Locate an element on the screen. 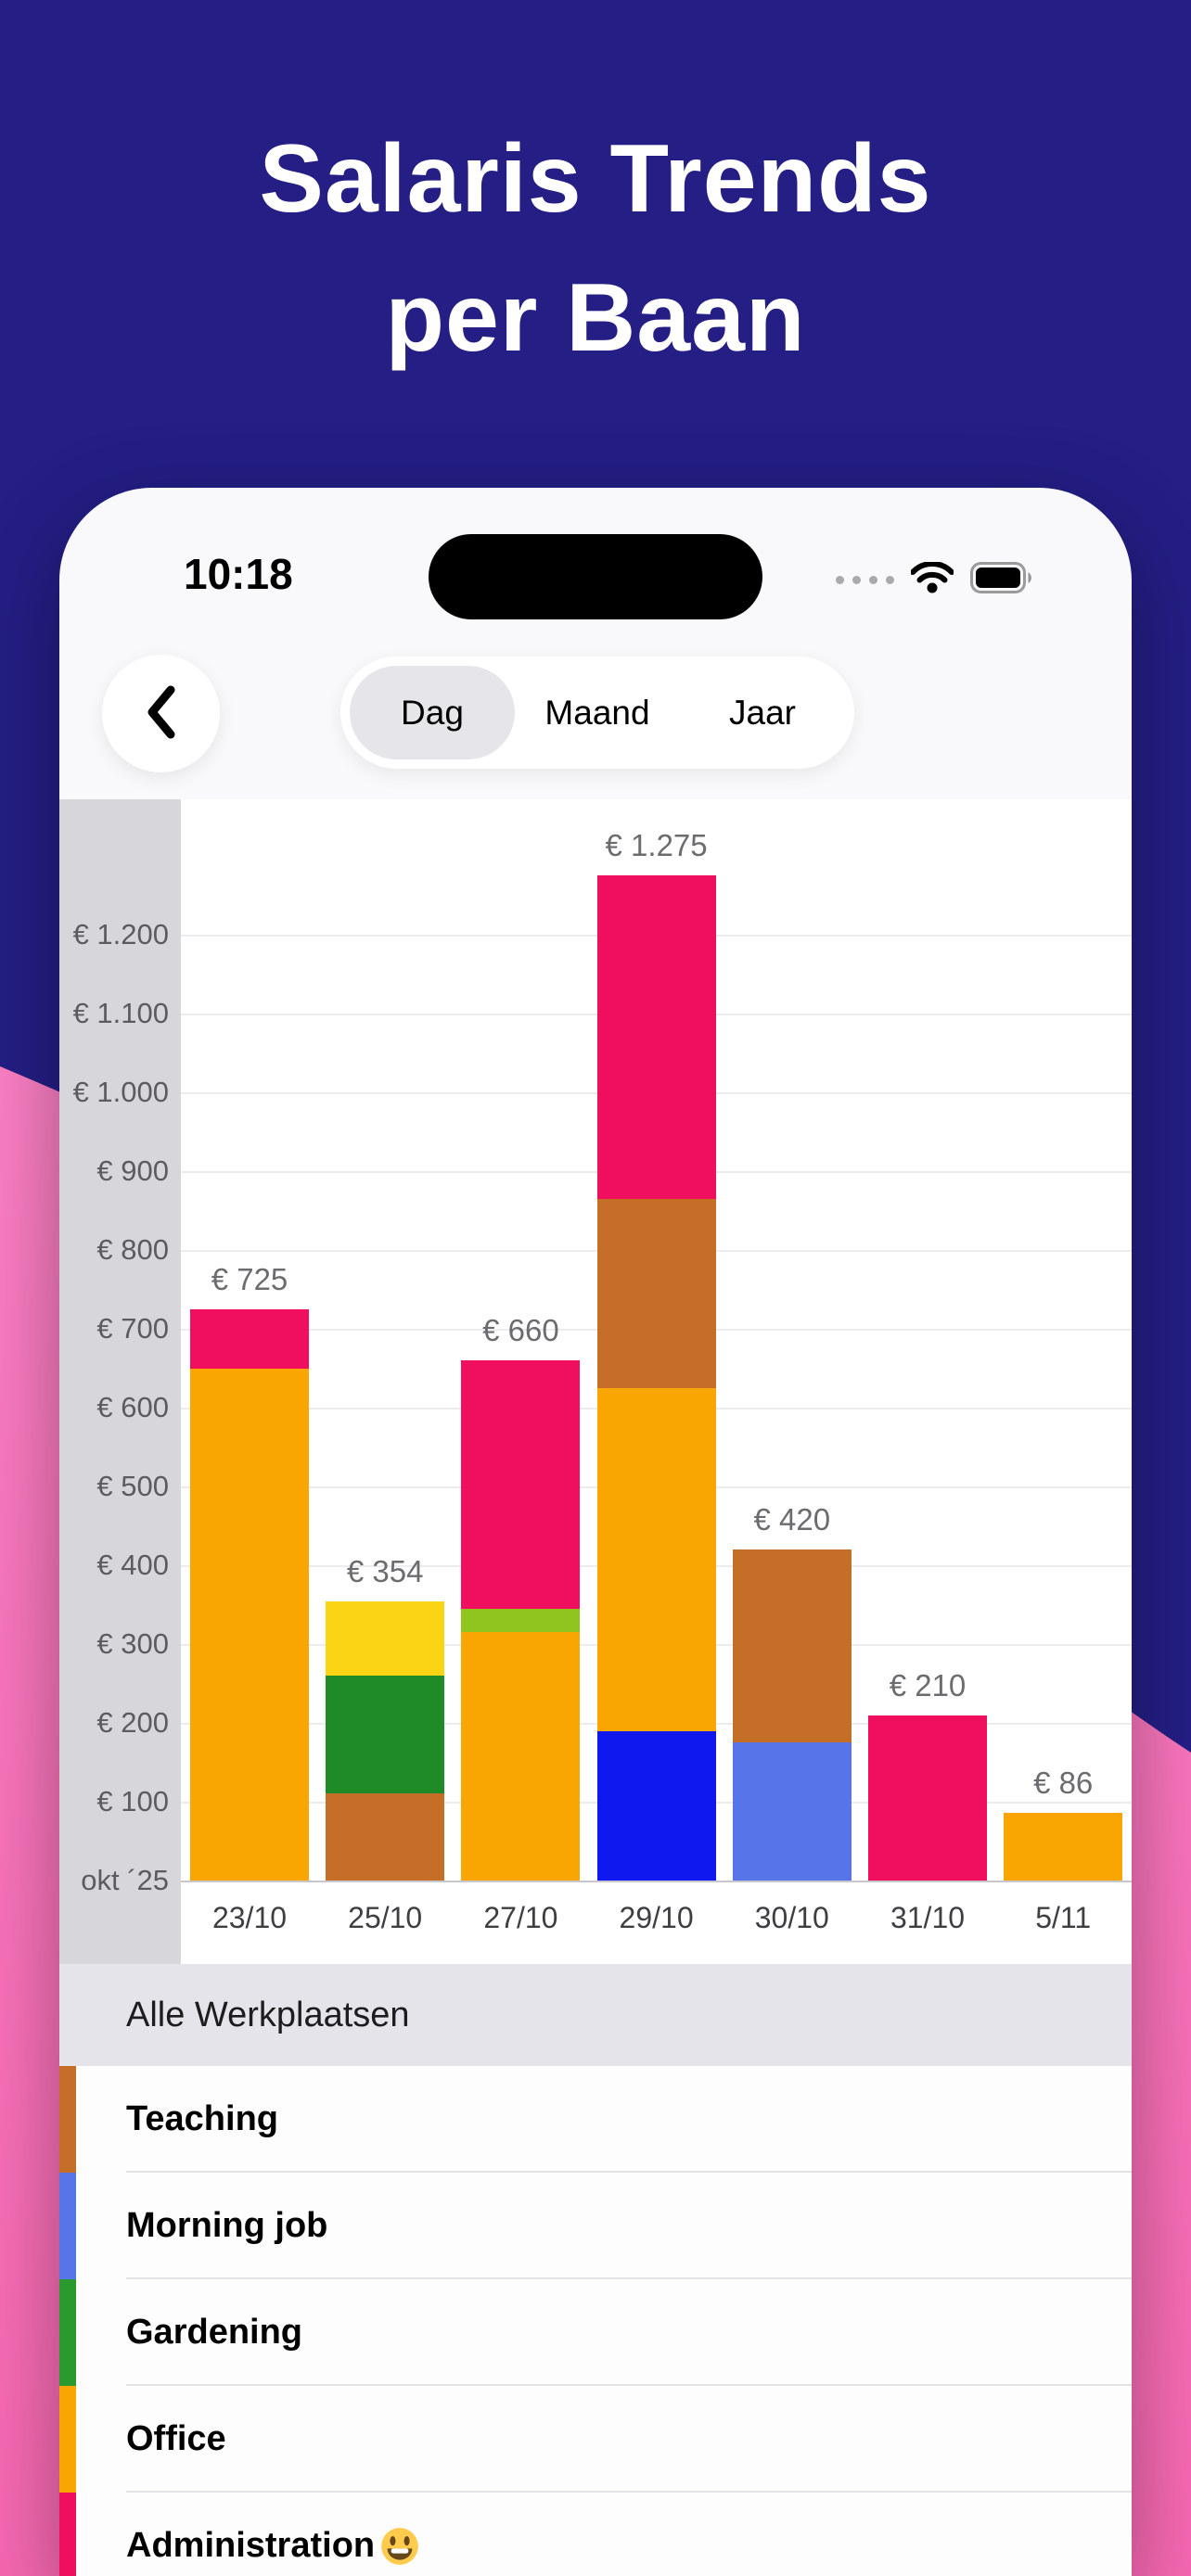 The image size is (1191, 2576). y-tick-label: € 1.100 is located at coordinates (121, 1013).